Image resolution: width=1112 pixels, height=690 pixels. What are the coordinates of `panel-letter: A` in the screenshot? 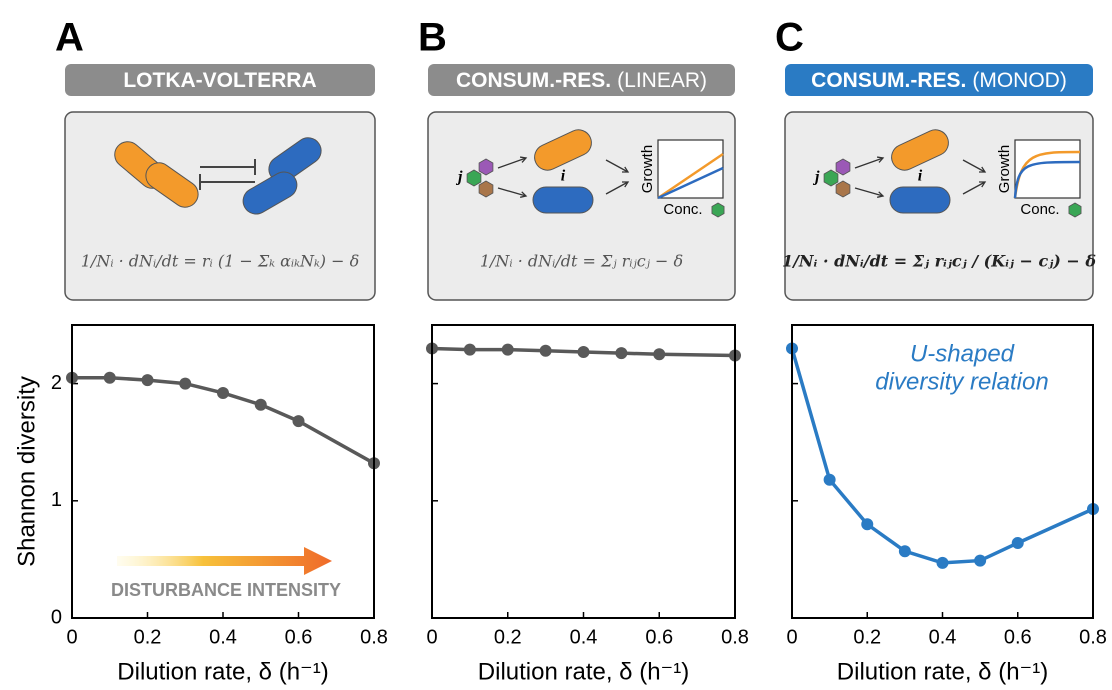 It's located at (69, 38).